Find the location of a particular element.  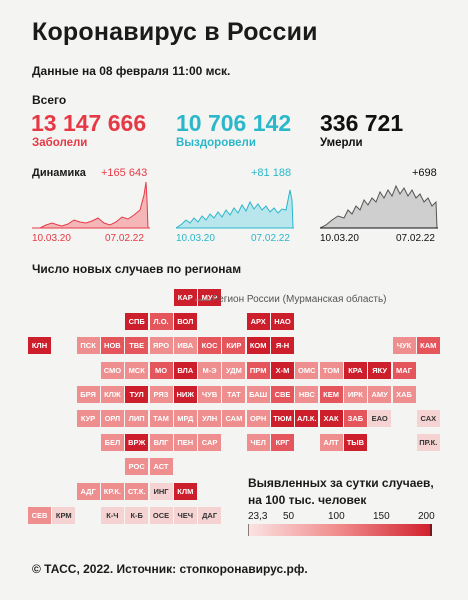

region-tile: САР is located at coordinates (210, 443).